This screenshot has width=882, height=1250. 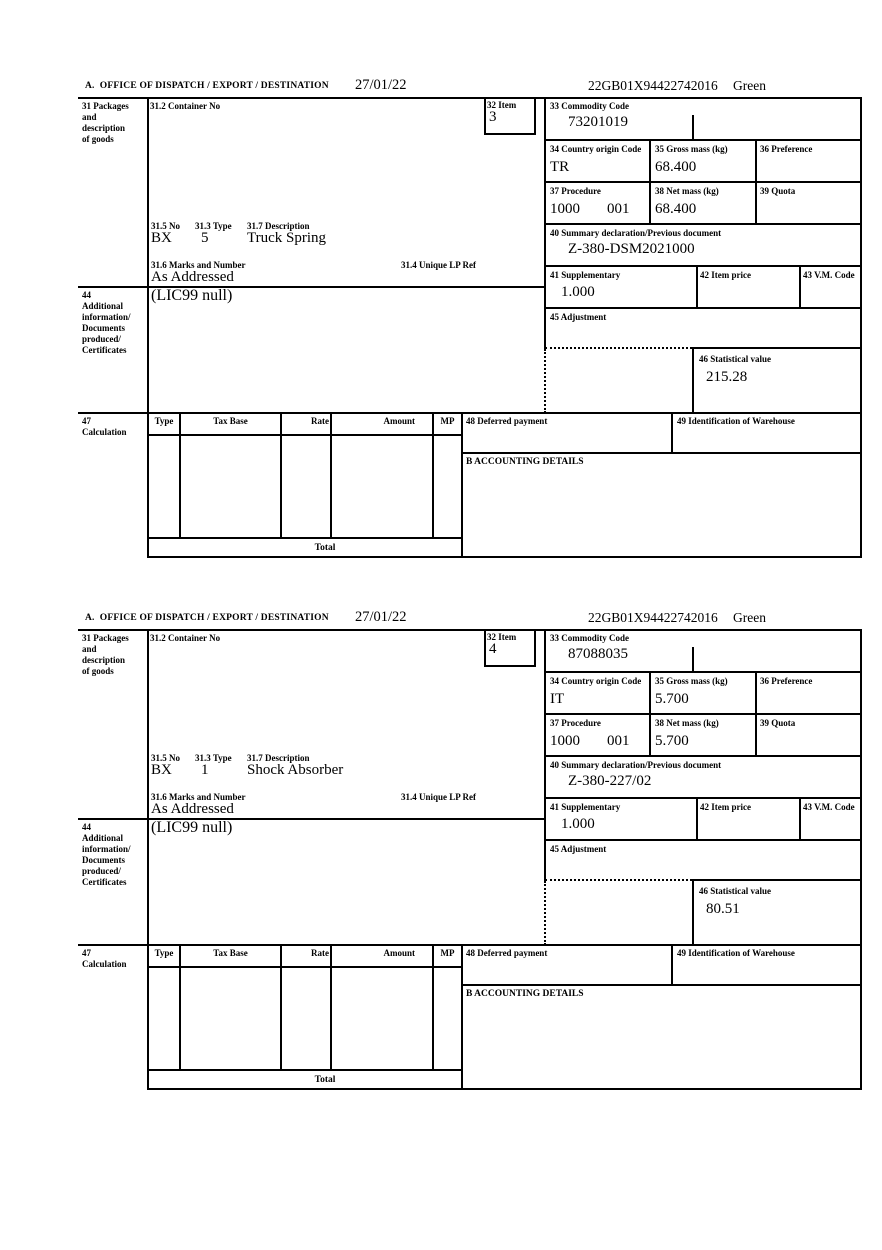 What do you see at coordinates (213, 758) in the screenshot?
I see `box31-3-type-label: 31.3 Type` at bounding box center [213, 758].